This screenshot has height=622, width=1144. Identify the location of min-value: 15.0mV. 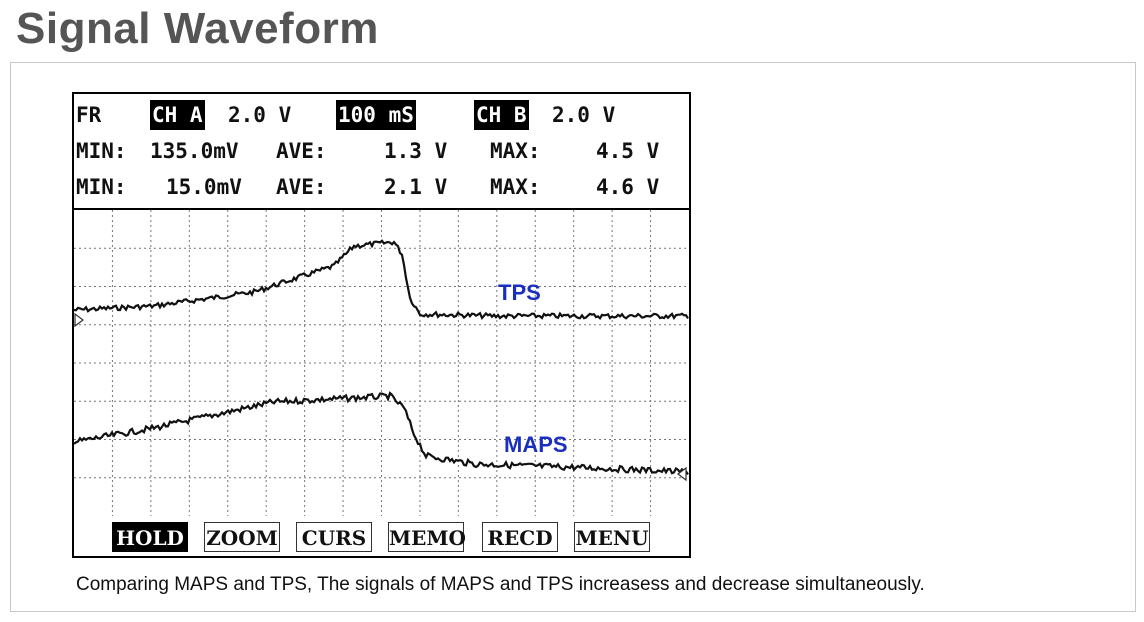
(204, 187).